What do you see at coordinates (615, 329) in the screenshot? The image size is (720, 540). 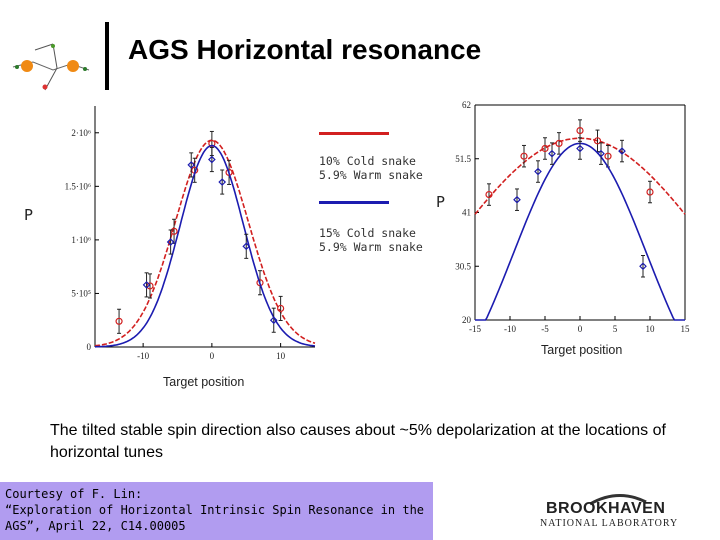 I see `x-tick-label: 5` at bounding box center [615, 329].